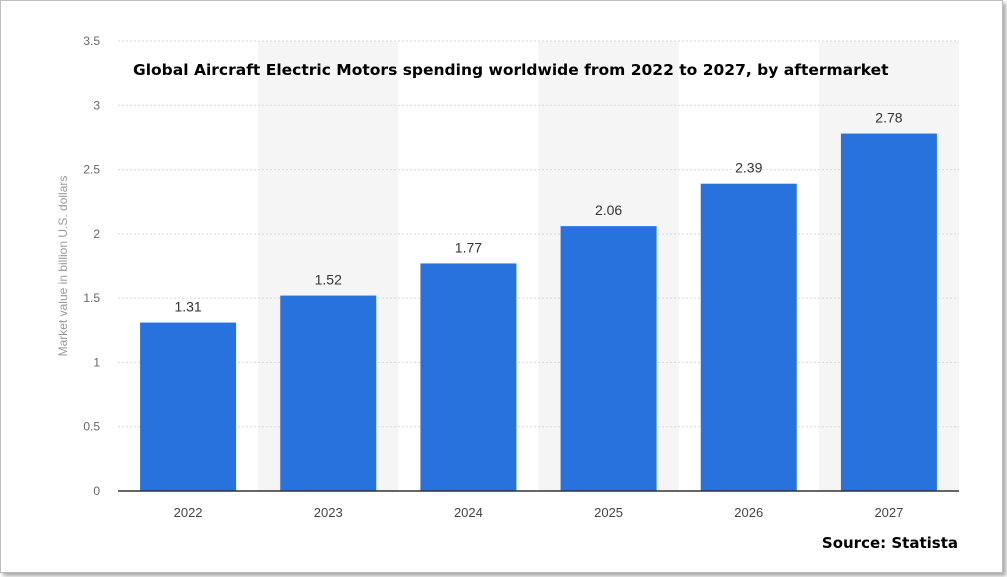  Describe the element at coordinates (888, 512) in the screenshot. I see `x-tick-label: 2027` at that location.